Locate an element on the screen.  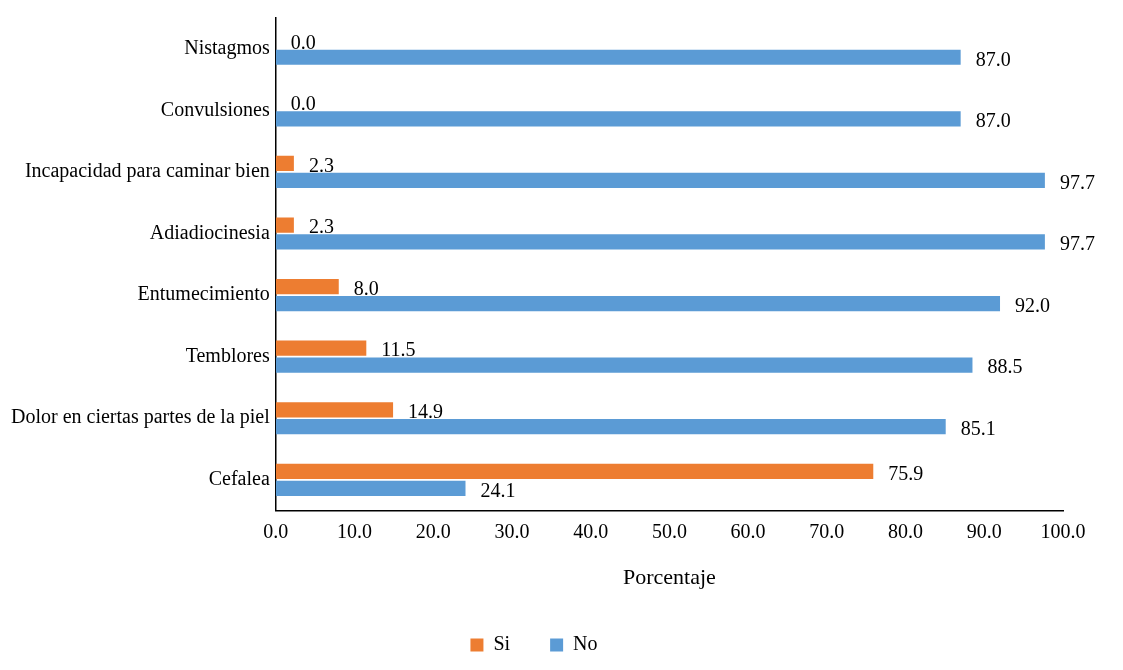
y-tick-label: Convulsiones is located at coordinates (215, 108).